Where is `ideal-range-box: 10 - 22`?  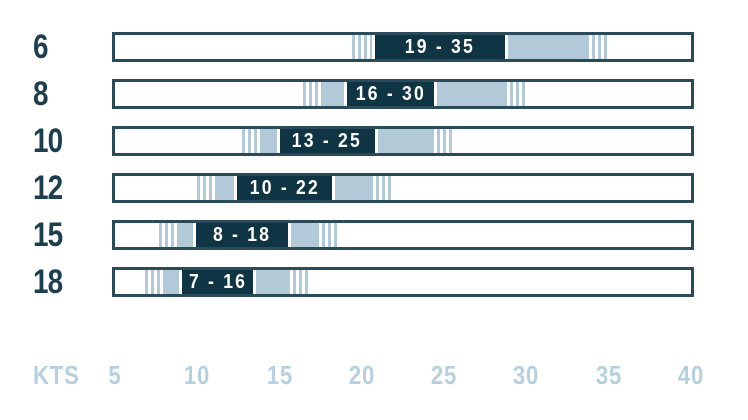
ideal-range-box: 10 - 22 is located at coordinates (284, 188).